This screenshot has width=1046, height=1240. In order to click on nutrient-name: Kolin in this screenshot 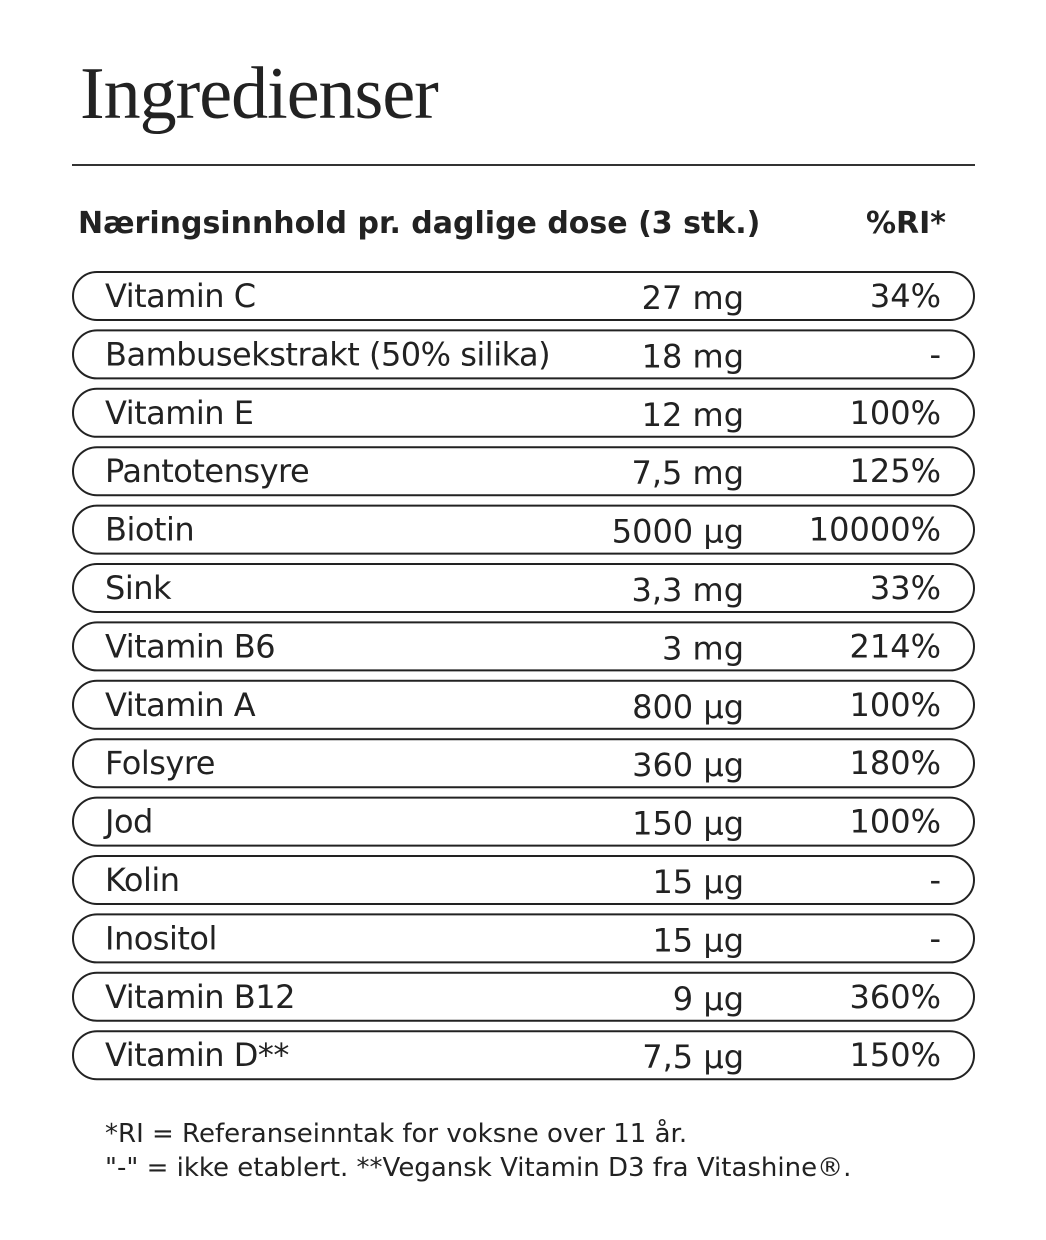, I will do `click(142, 880)`.